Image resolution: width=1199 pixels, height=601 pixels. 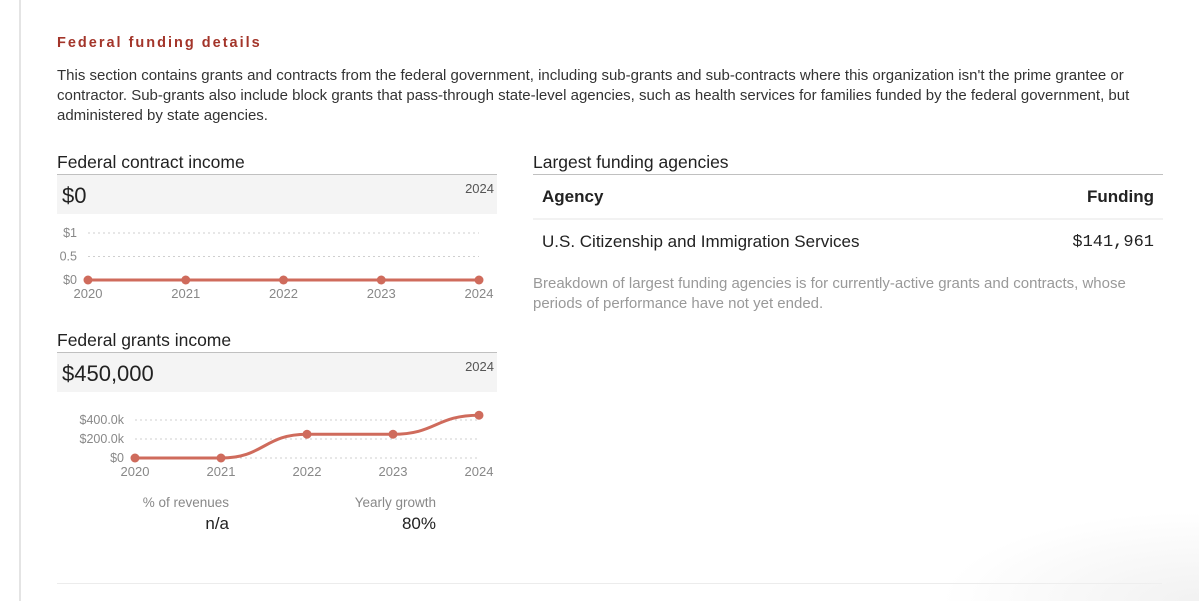 What do you see at coordinates (1090, 197) in the screenshot?
I see `column-header-funding: Funding` at bounding box center [1090, 197].